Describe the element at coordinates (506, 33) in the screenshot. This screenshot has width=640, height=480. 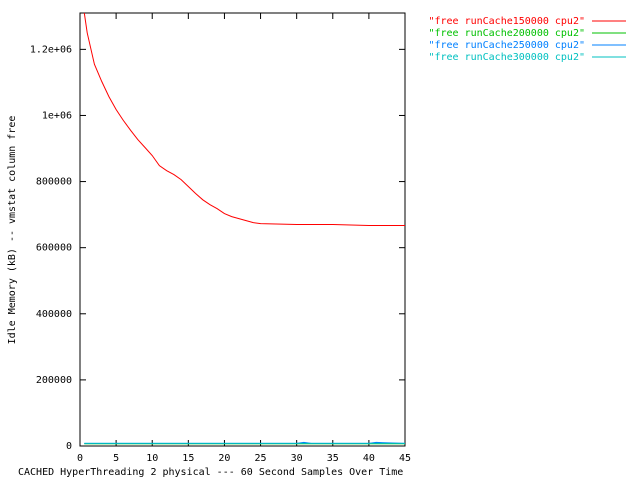
I see `legend-label: "free runCache200000 cpu2"` at that location.